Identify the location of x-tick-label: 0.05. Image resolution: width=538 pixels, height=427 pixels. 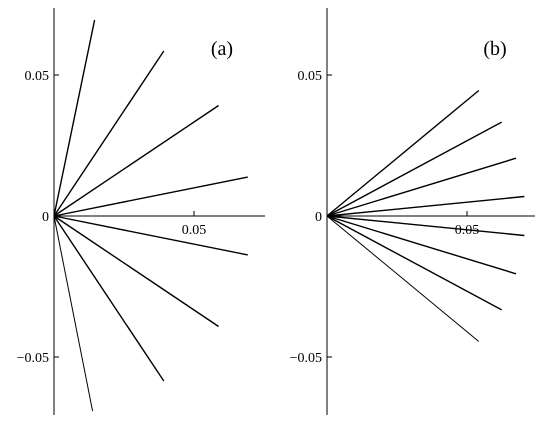
(194, 230).